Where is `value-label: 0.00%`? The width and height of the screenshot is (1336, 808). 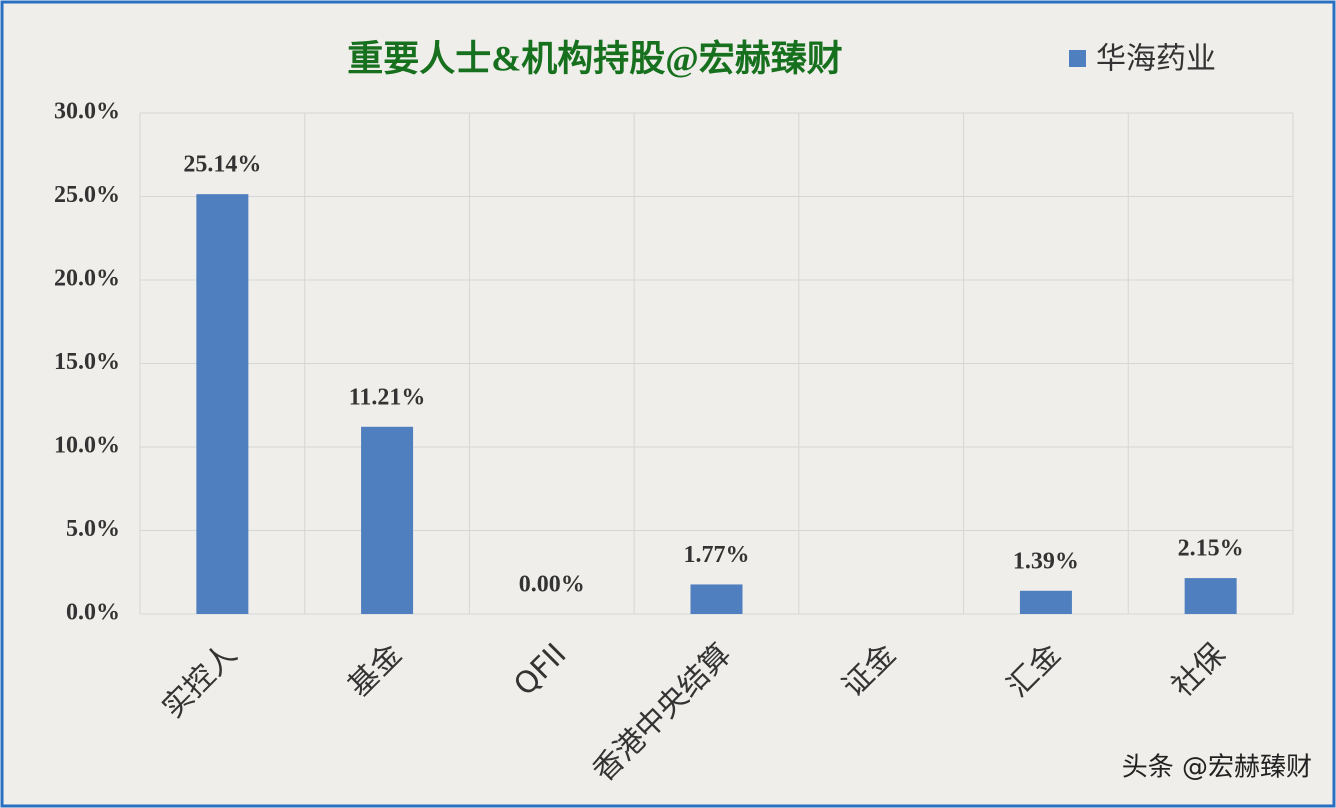
value-label: 0.00% is located at coordinates (552, 585).